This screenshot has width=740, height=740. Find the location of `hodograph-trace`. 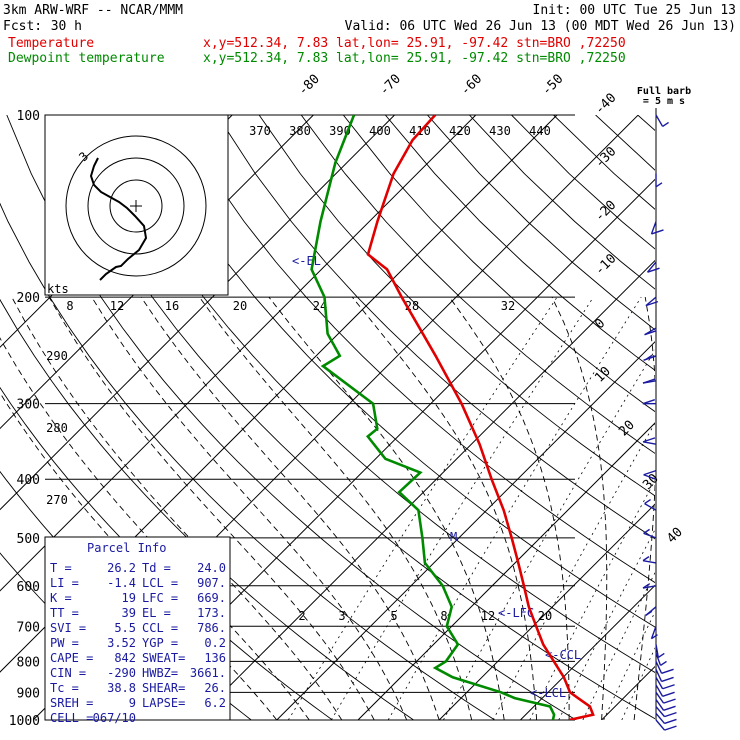

hodograph-trace is located at coordinates (118, 219).